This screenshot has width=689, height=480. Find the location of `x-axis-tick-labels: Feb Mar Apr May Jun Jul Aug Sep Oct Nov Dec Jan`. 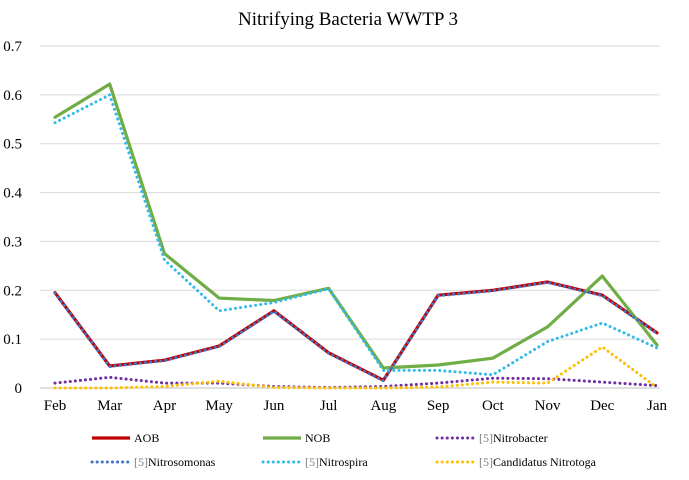

x-axis-tick-labels: Feb Mar Apr May Jun Jul Aug Sep Oct Nov Dec Jan is located at coordinates (356, 406).